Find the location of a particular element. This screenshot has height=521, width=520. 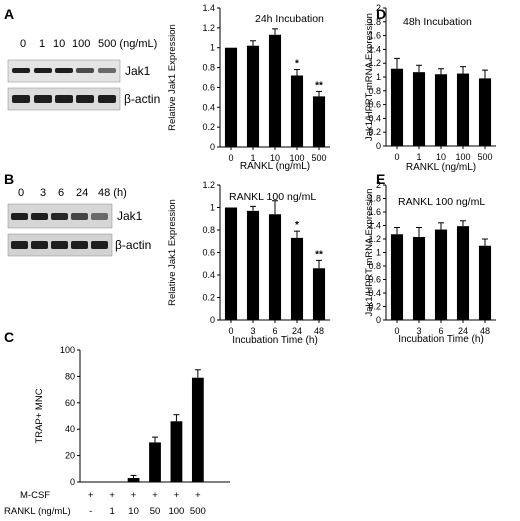

blot-a-actin-label: β-actin is located at coordinates (142, 99).